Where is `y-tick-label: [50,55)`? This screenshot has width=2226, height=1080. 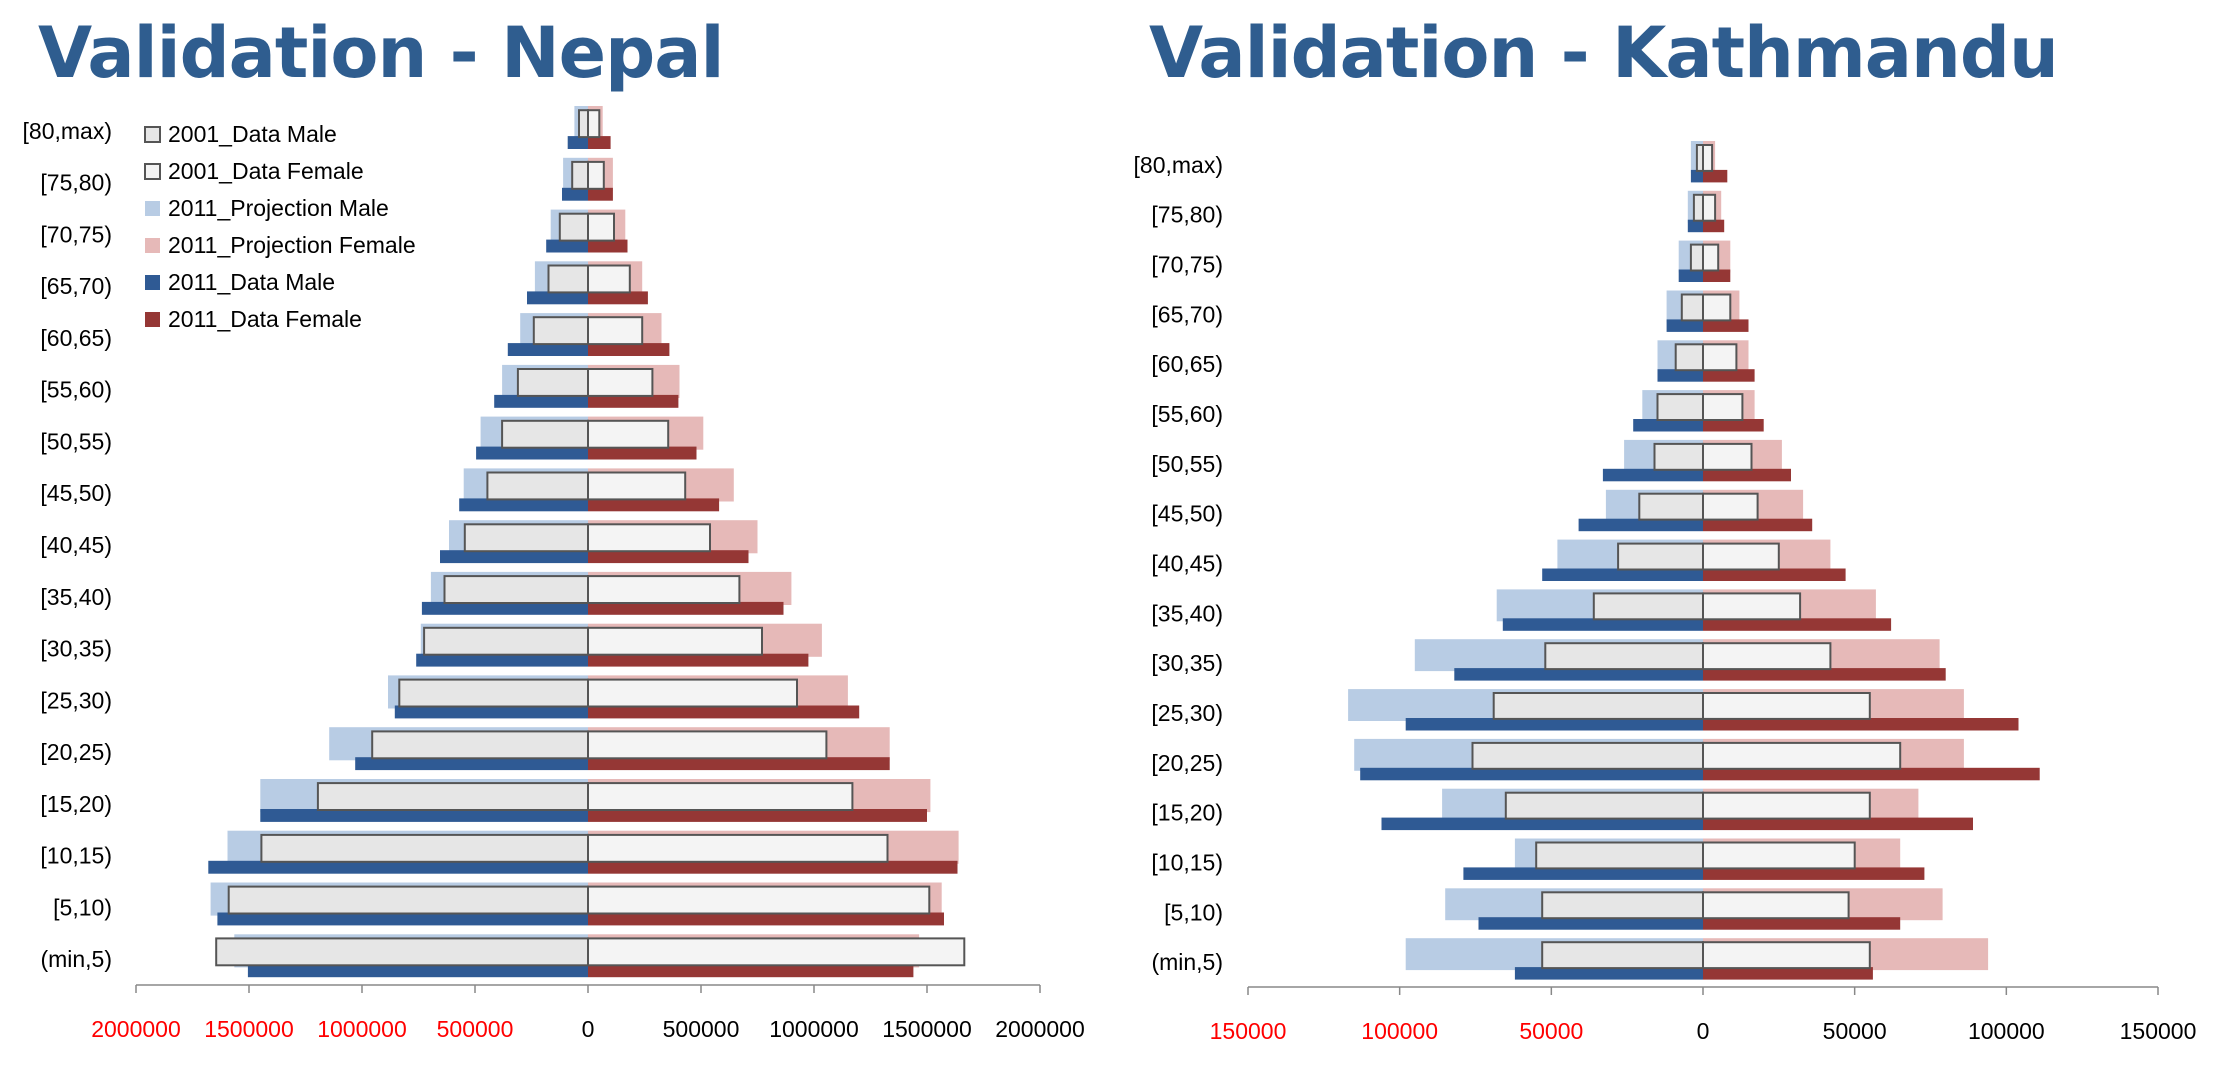 y-tick-label: [50,55) is located at coordinates (1187, 464).